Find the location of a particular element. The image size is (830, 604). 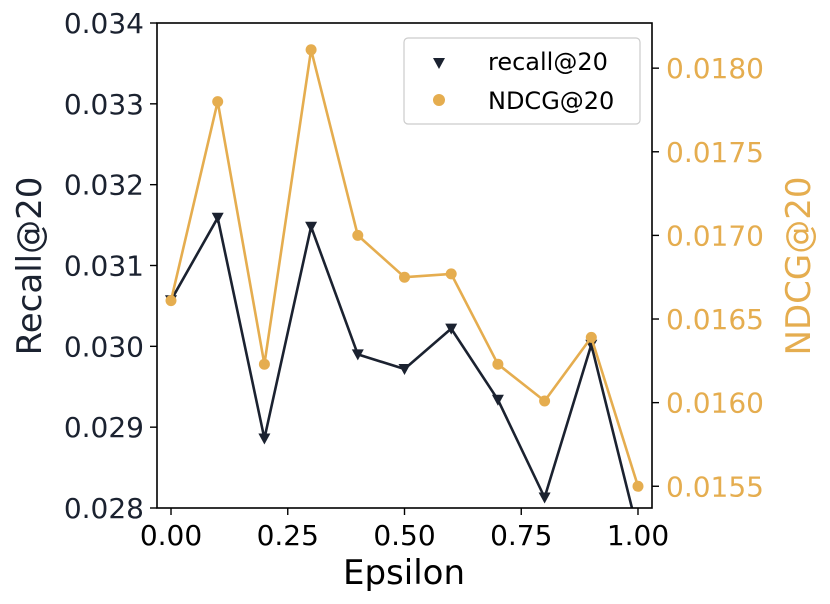

x-tick-label: 0.50 is located at coordinates (404, 535).